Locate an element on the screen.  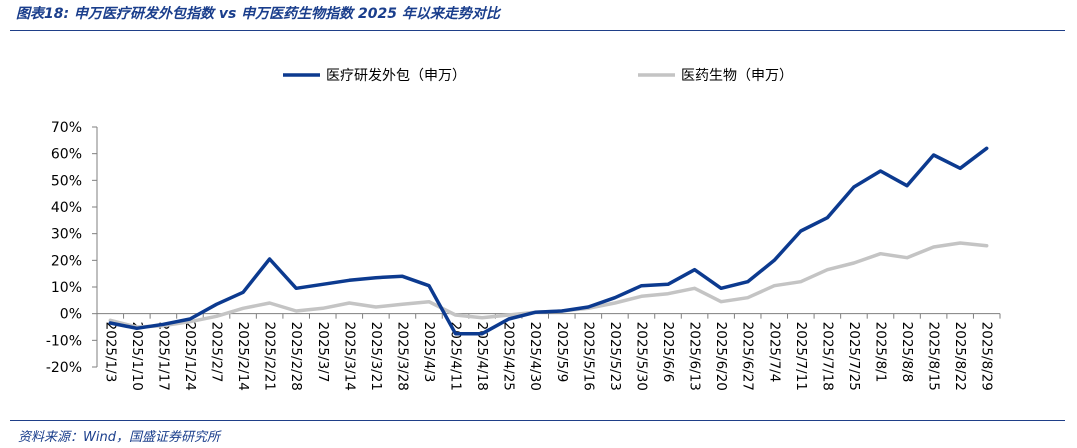
y-tick-label: -20% is located at coordinates (64, 368).